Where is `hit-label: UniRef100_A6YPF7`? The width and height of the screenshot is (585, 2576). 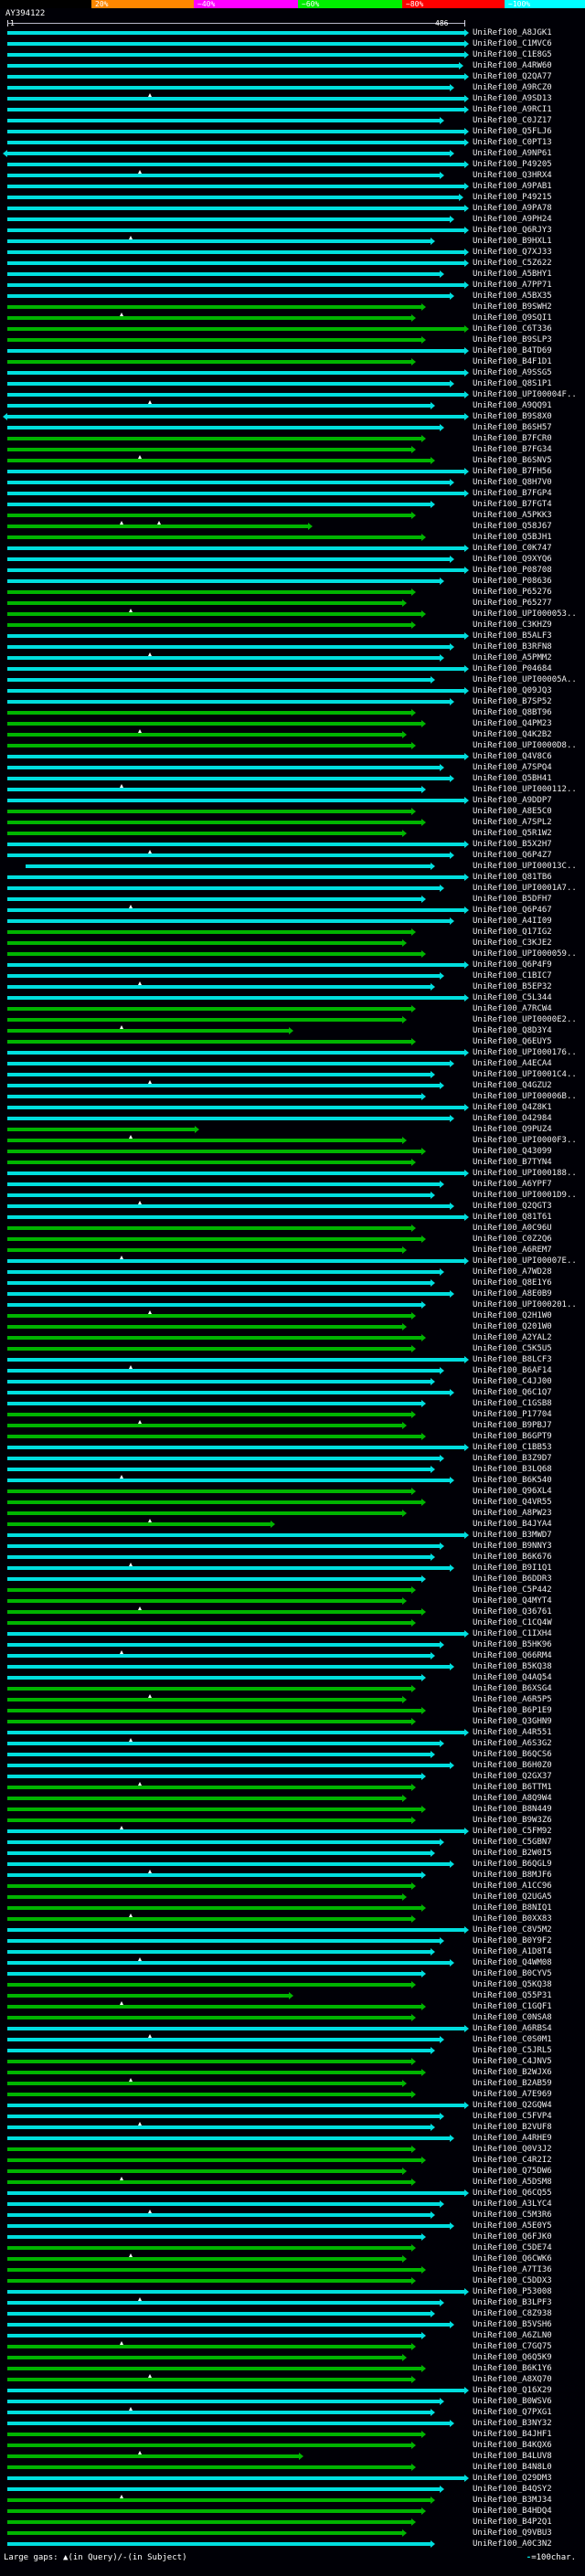 hit-label: UniRef100_A6YPF7 is located at coordinates (512, 1184).